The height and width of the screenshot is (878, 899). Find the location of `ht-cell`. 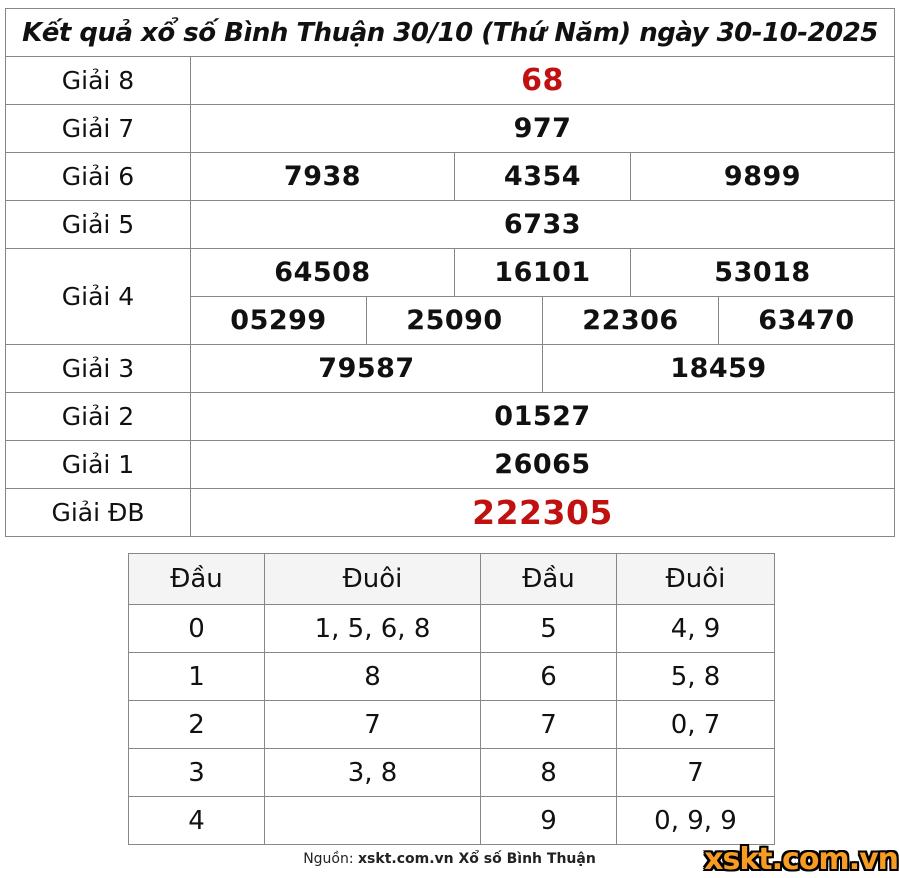

ht-cell is located at coordinates (372, 820).